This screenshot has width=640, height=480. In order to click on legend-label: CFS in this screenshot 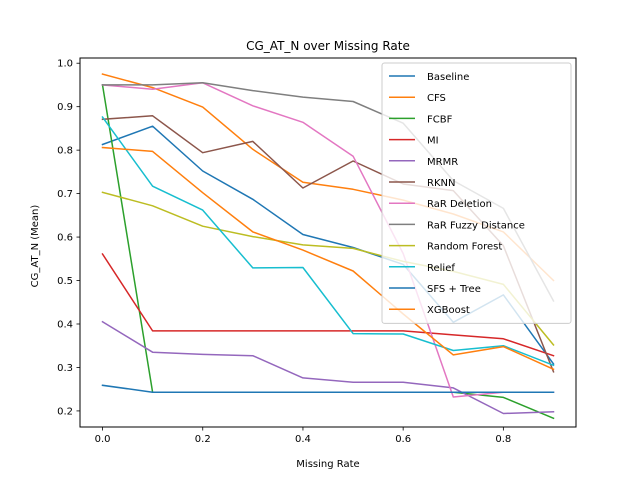, I will do `click(436, 98)`.